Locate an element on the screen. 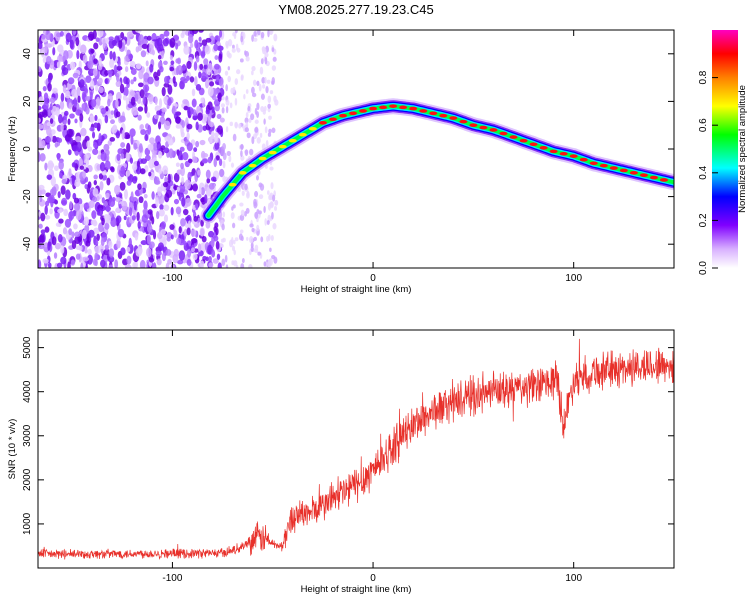 This screenshot has width=750, height=600. chart-title: YM08.2025.277.19.23.C45 is located at coordinates (355, 9).